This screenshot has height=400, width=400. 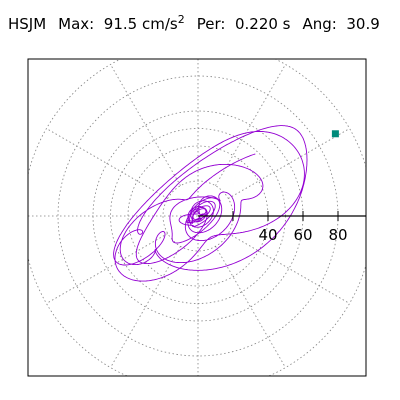 What do you see at coordinates (76, 24) in the screenshot?
I see `max-label: Max:` at bounding box center [76, 24].